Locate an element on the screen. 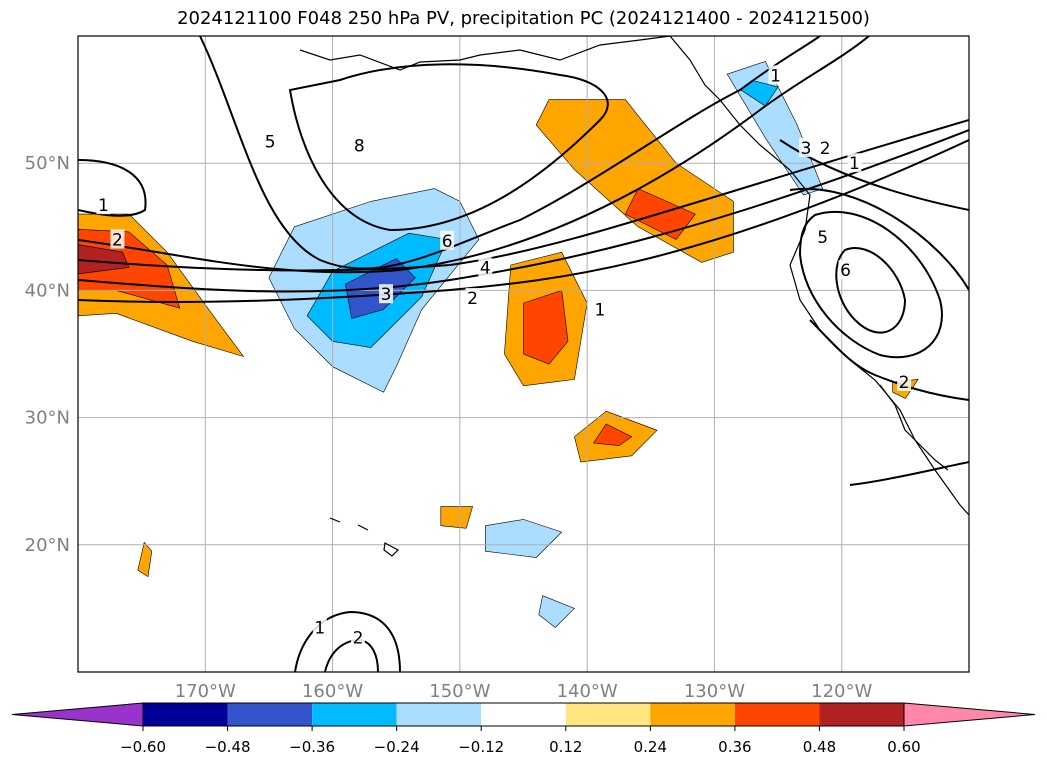  latitude-tick-label: 40°N is located at coordinates (47, 290).